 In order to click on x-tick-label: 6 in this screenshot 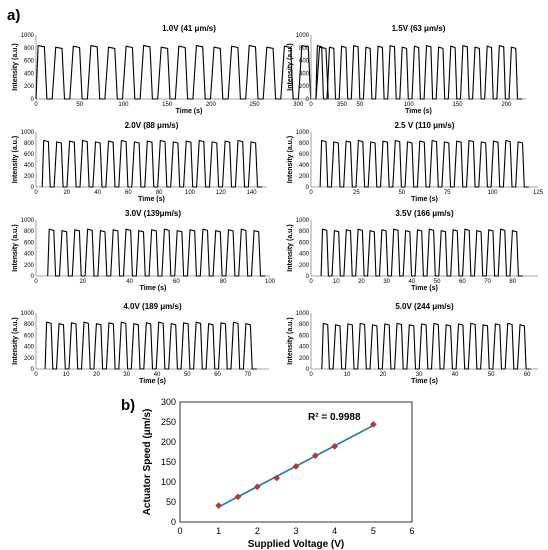, I will do `click(411, 531)`.